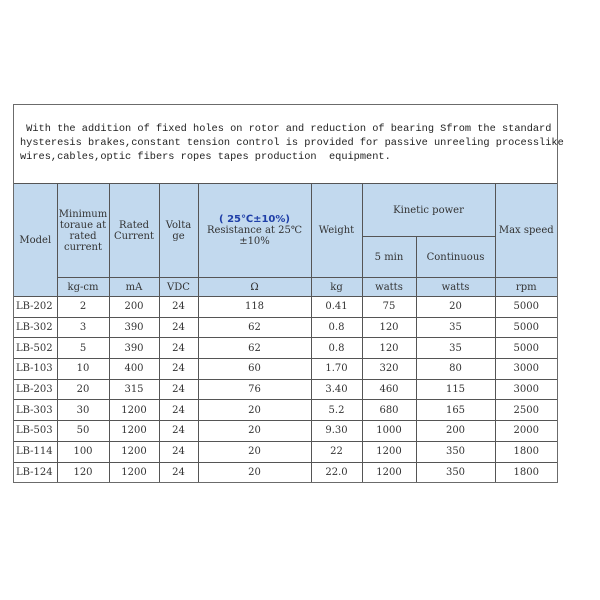 The image size is (600, 600). I want to click on value-cell: 50, so click(83, 431).